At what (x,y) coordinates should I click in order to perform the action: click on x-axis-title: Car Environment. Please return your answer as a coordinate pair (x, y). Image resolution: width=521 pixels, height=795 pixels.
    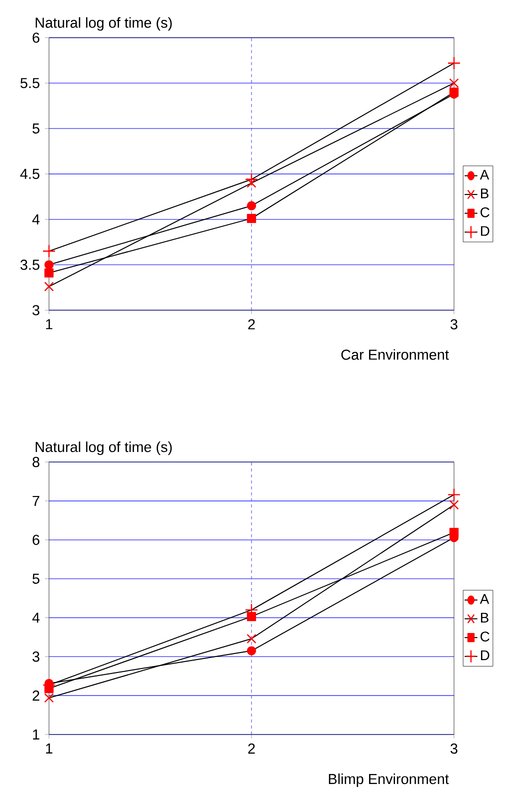
    Looking at the image, I should click on (395, 354).